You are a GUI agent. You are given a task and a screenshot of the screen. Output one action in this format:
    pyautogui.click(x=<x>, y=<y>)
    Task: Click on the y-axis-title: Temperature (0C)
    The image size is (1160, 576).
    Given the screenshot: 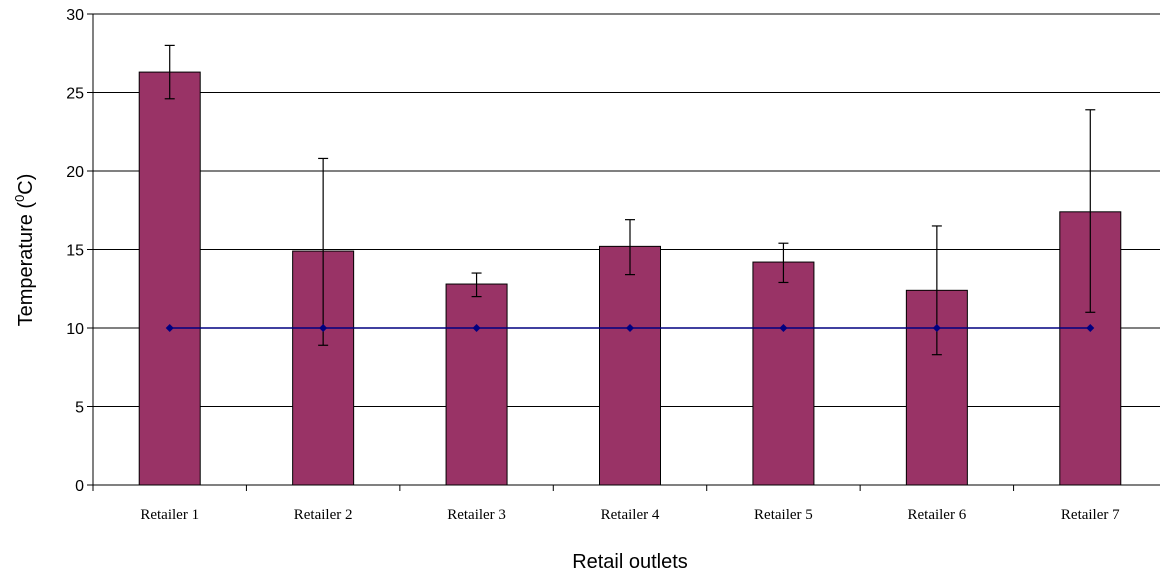 What is the action you would take?
    pyautogui.click(x=24, y=250)
    